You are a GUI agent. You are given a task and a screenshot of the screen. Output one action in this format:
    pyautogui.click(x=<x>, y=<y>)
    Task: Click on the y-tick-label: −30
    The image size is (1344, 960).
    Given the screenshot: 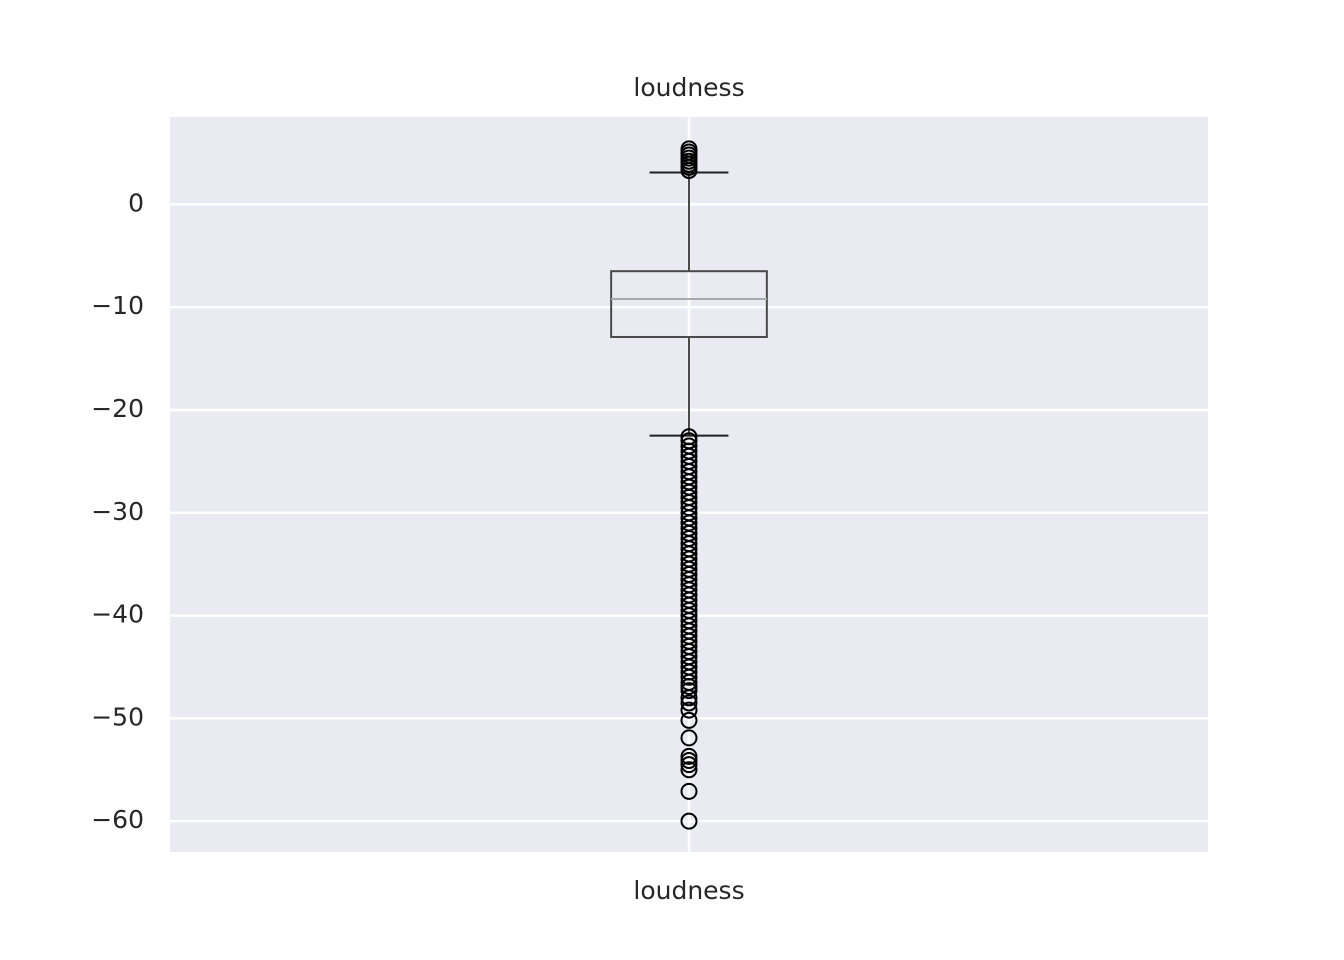 What is the action you would take?
    pyautogui.click(x=117, y=511)
    